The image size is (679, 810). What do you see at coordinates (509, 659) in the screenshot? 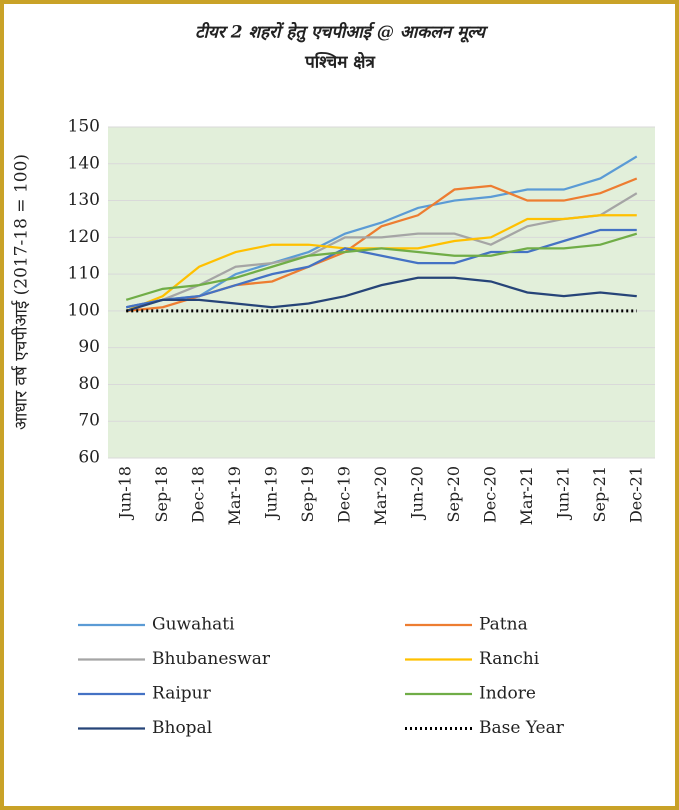
I see `legend-label: Ranchi` at bounding box center [509, 659].